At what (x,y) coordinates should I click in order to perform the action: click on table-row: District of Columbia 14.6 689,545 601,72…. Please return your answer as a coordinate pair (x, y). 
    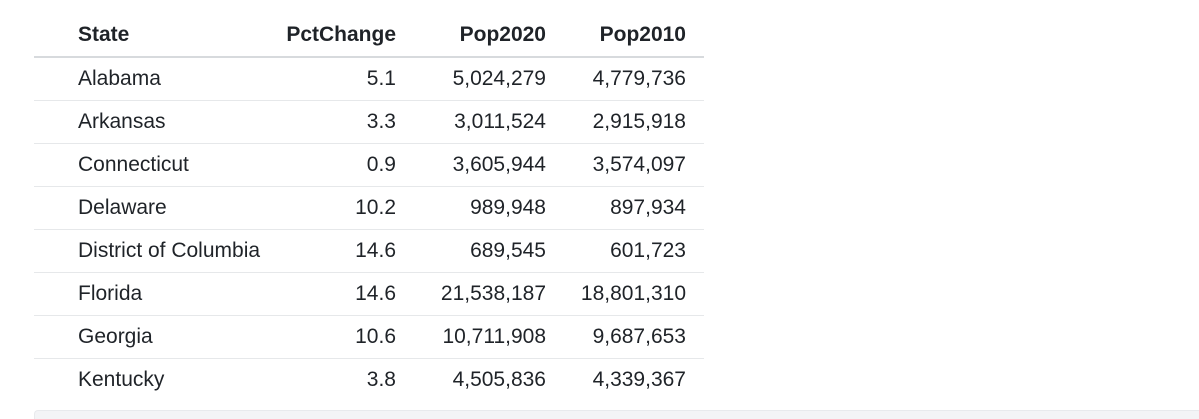
    Looking at the image, I should click on (369, 251).